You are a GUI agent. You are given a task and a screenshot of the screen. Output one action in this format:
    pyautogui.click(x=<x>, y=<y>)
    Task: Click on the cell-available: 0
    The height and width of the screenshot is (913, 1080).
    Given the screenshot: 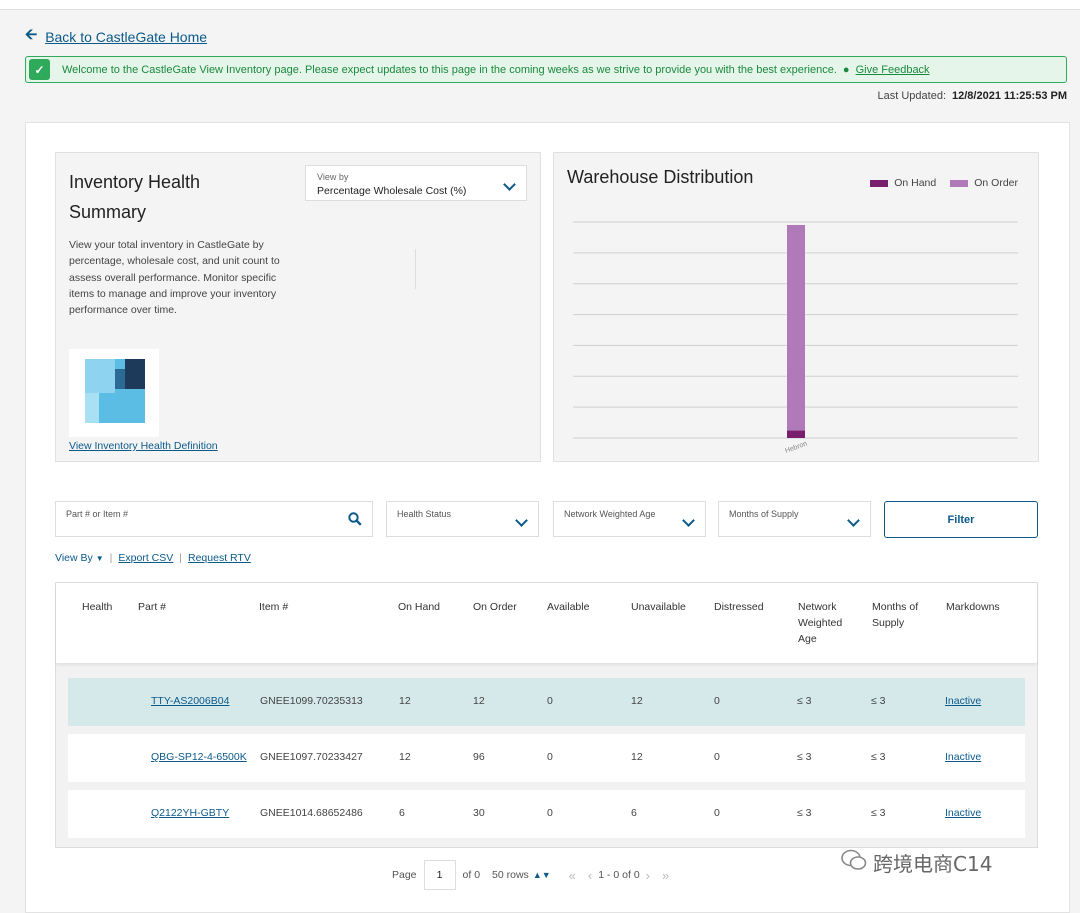 What is the action you would take?
    pyautogui.click(x=550, y=813)
    